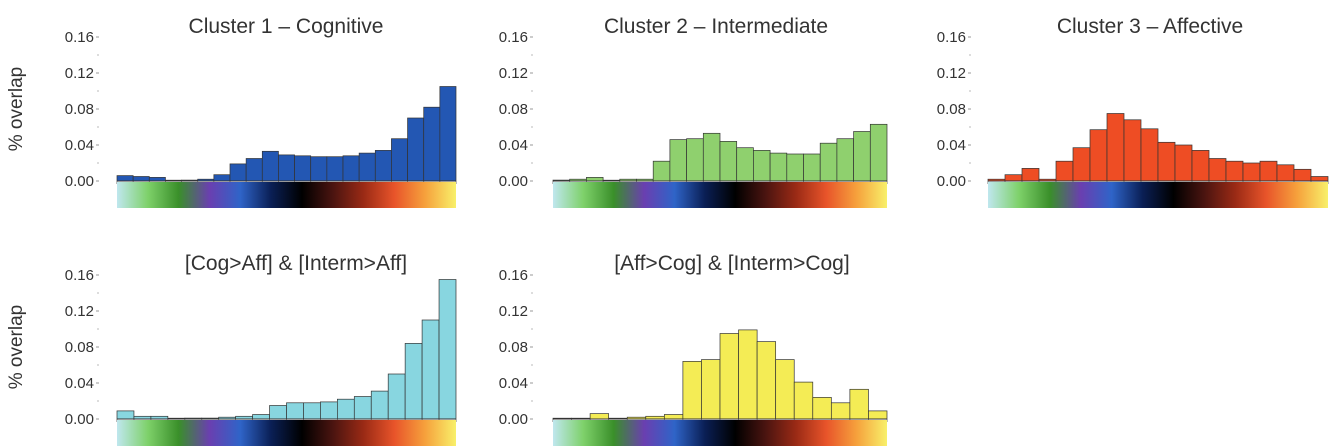  What do you see at coordinates (16, 347) in the screenshot?
I see `y-axis-label: % overlap` at bounding box center [16, 347].